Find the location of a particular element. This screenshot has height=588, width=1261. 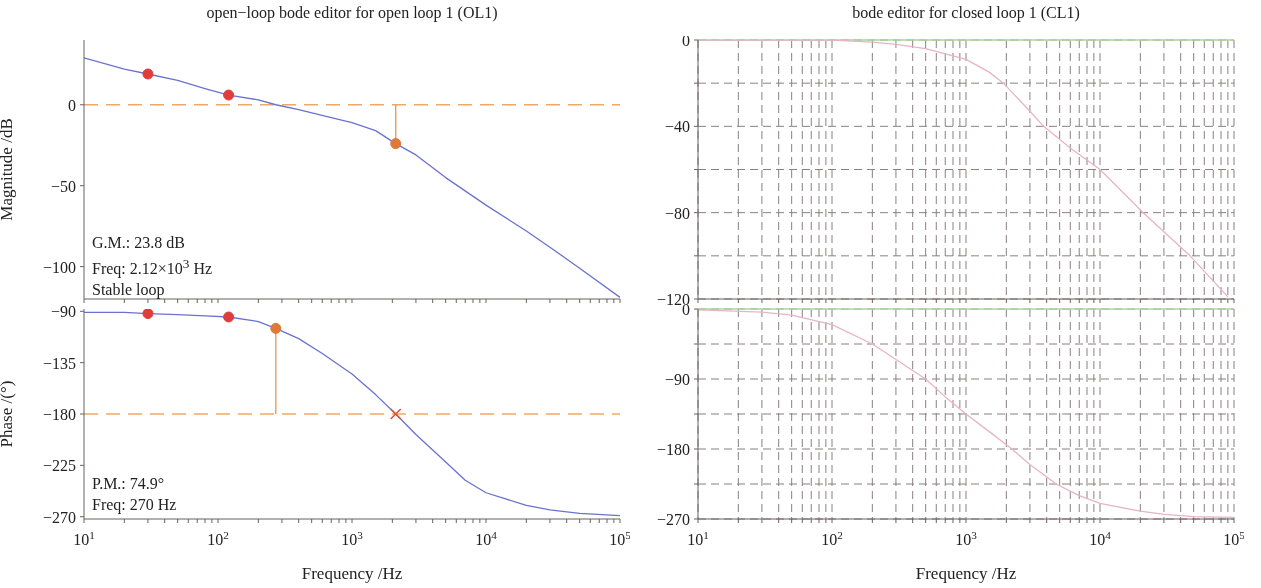

annotation: P.M.: 74.9° is located at coordinates (129, 484).